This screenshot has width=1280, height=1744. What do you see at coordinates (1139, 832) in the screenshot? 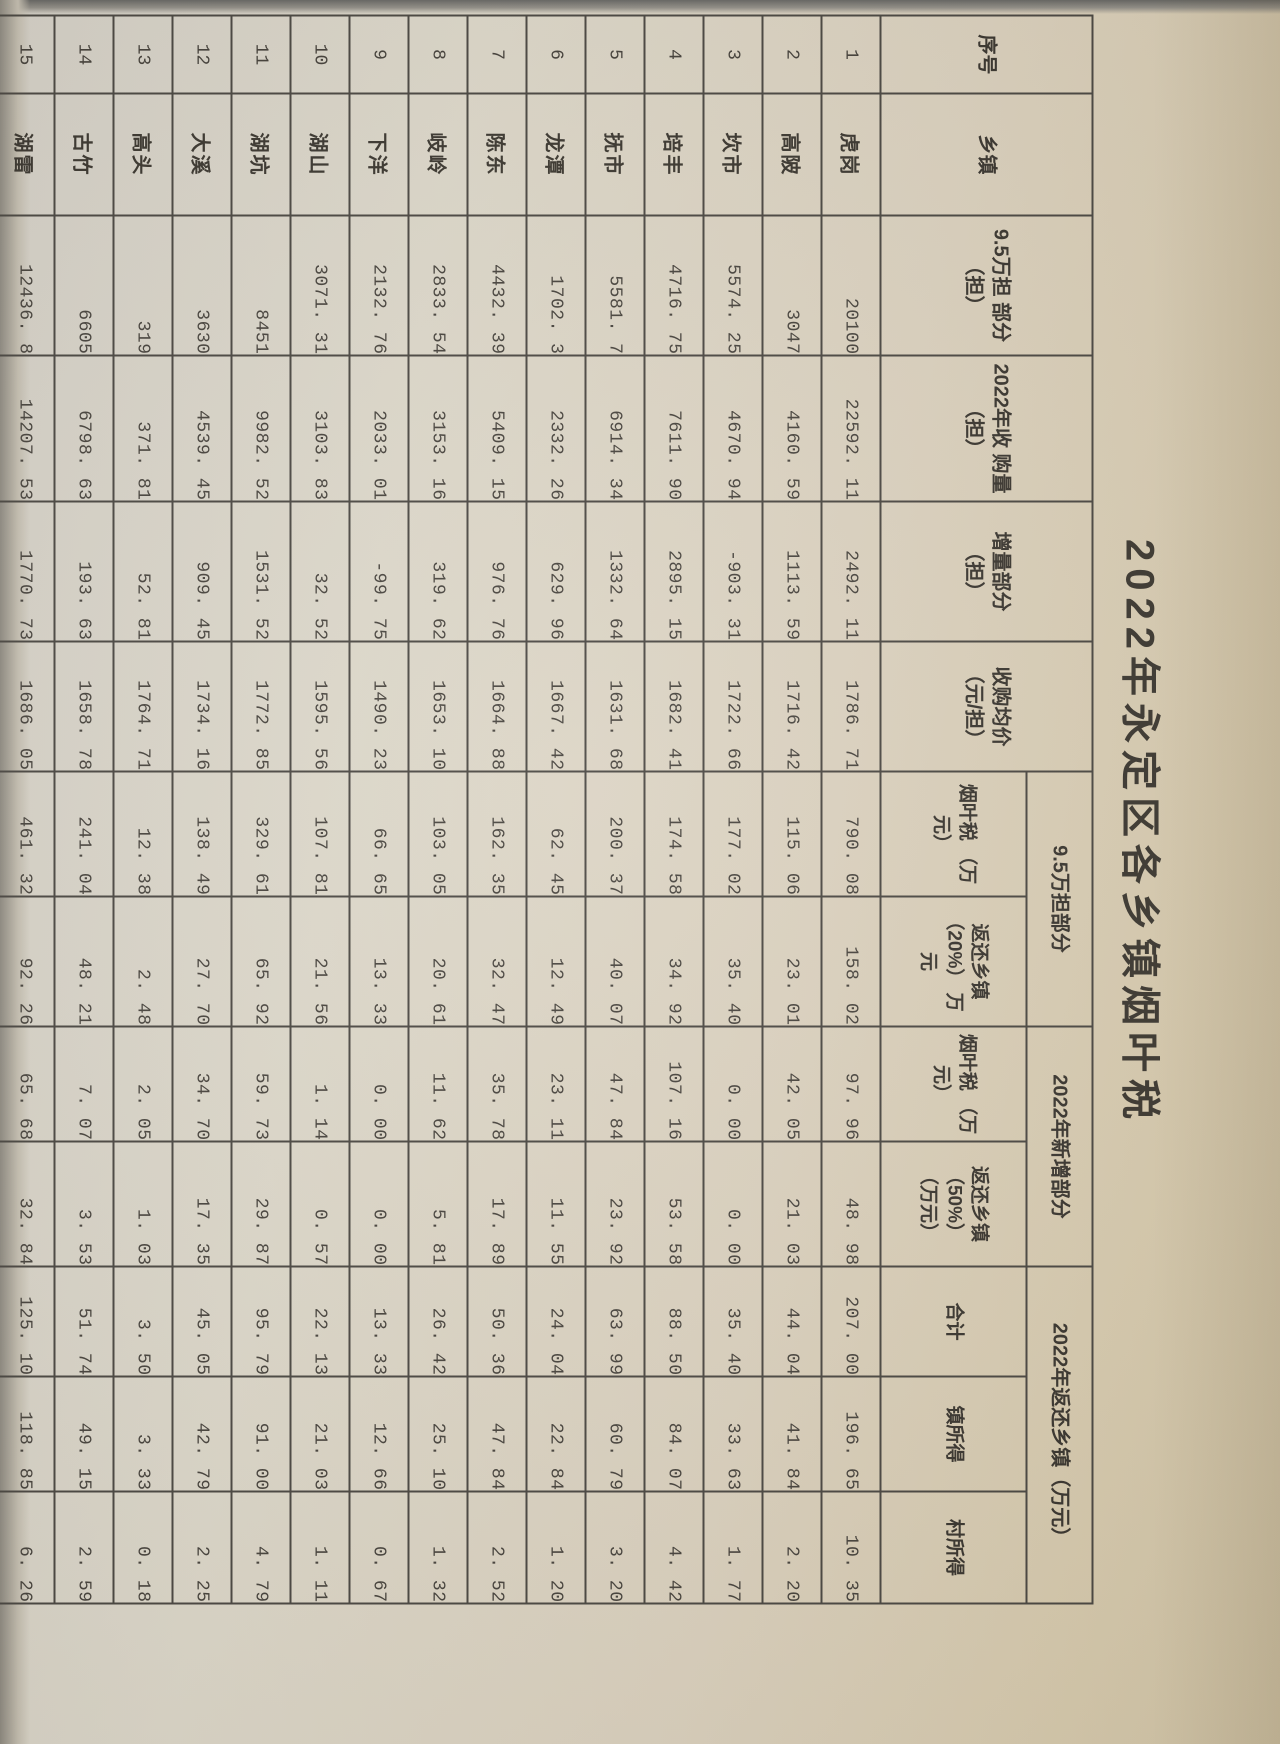
I see `page-title: 2022年永定区各乡镇烟叶税` at bounding box center [1139, 832].